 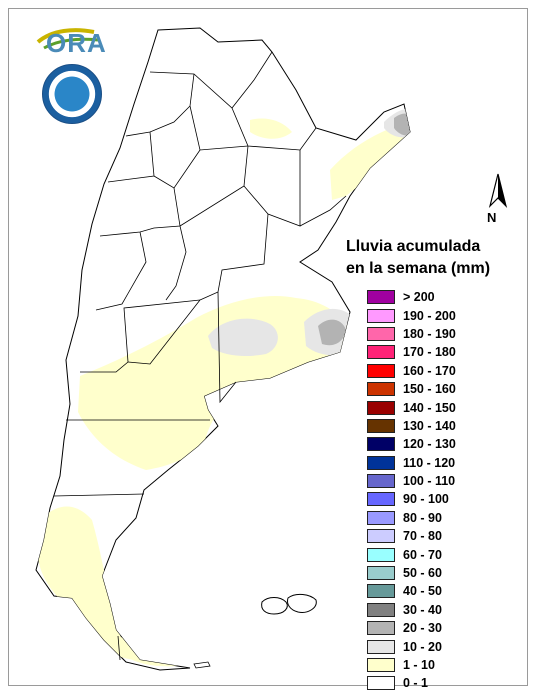 What do you see at coordinates (418, 258) in the screenshot?
I see `legend-title: Lluvia acumulada en la semana (mm)` at bounding box center [418, 258].